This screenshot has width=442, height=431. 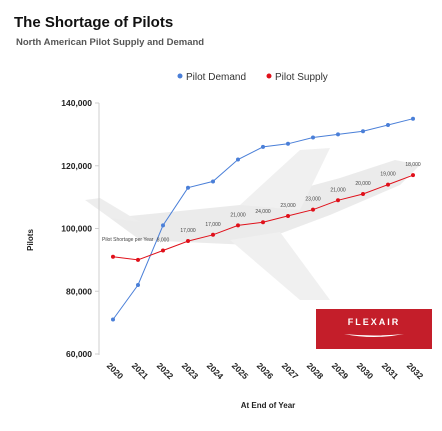 I want to click on x-tick-label: 2022, so click(x=165, y=371).